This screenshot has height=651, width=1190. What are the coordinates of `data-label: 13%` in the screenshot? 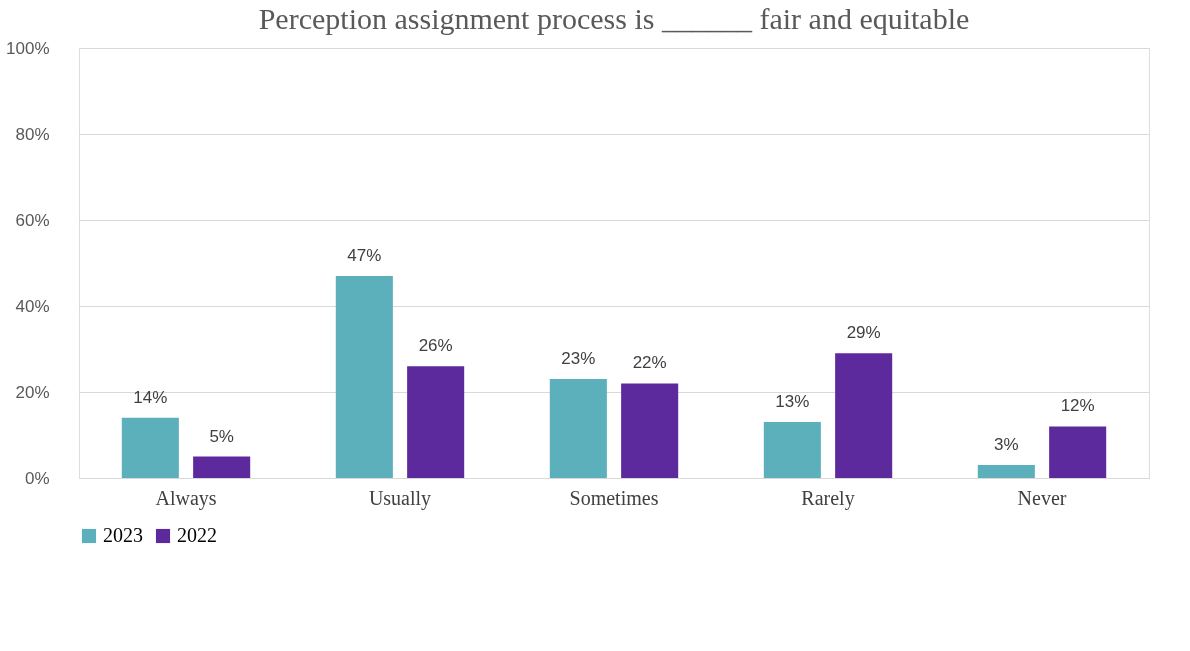 It's located at (792, 402).